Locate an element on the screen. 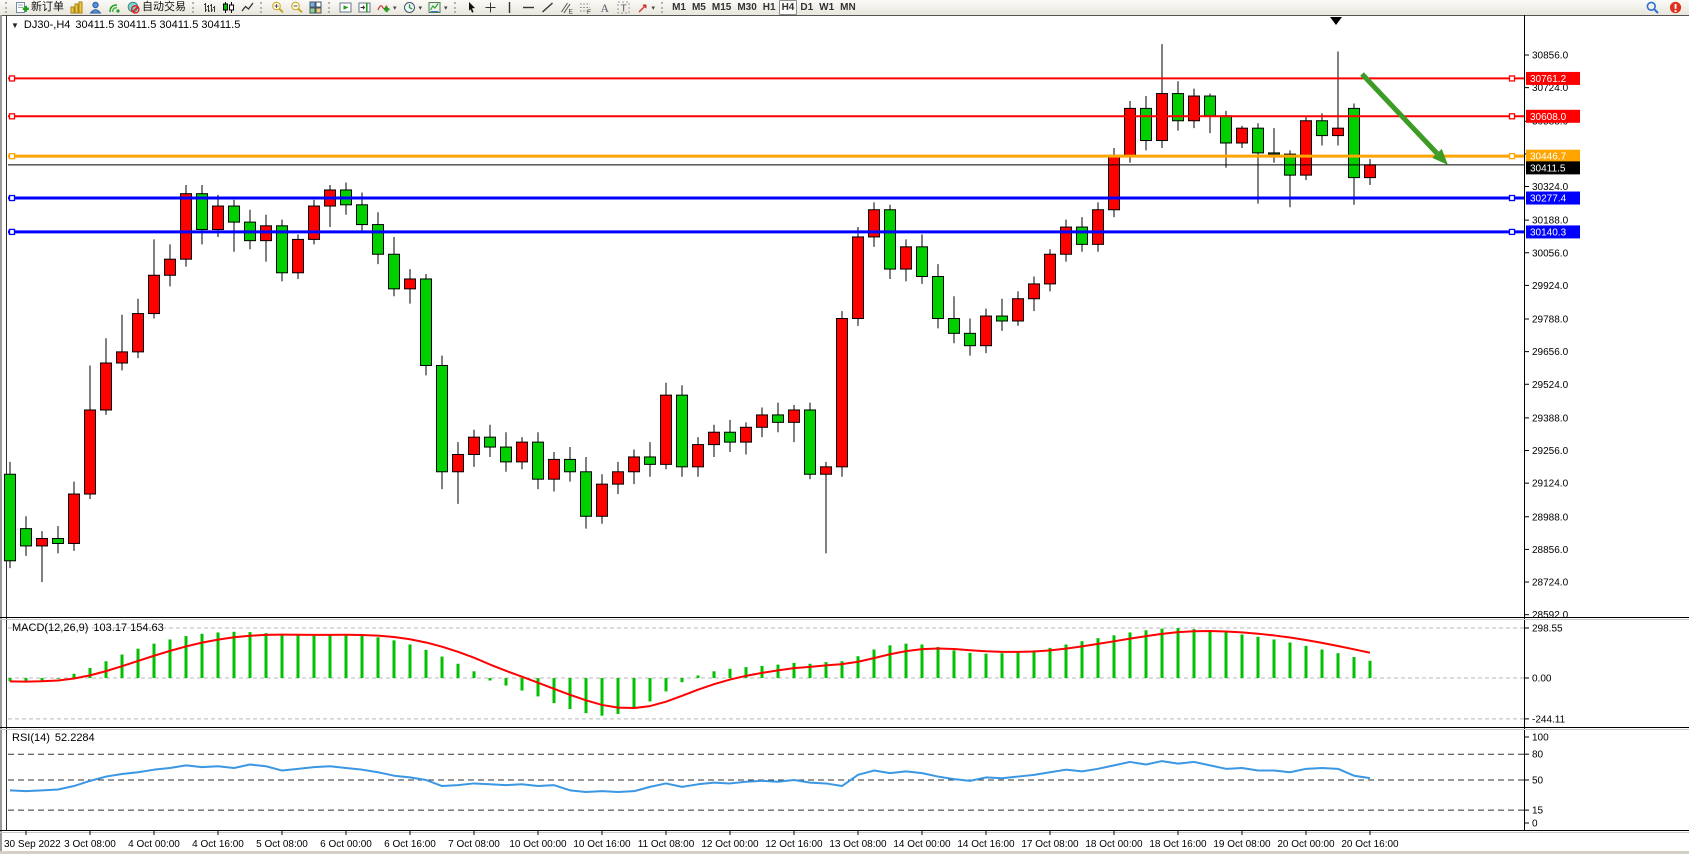  tile-windows-button is located at coordinates (315, 7).